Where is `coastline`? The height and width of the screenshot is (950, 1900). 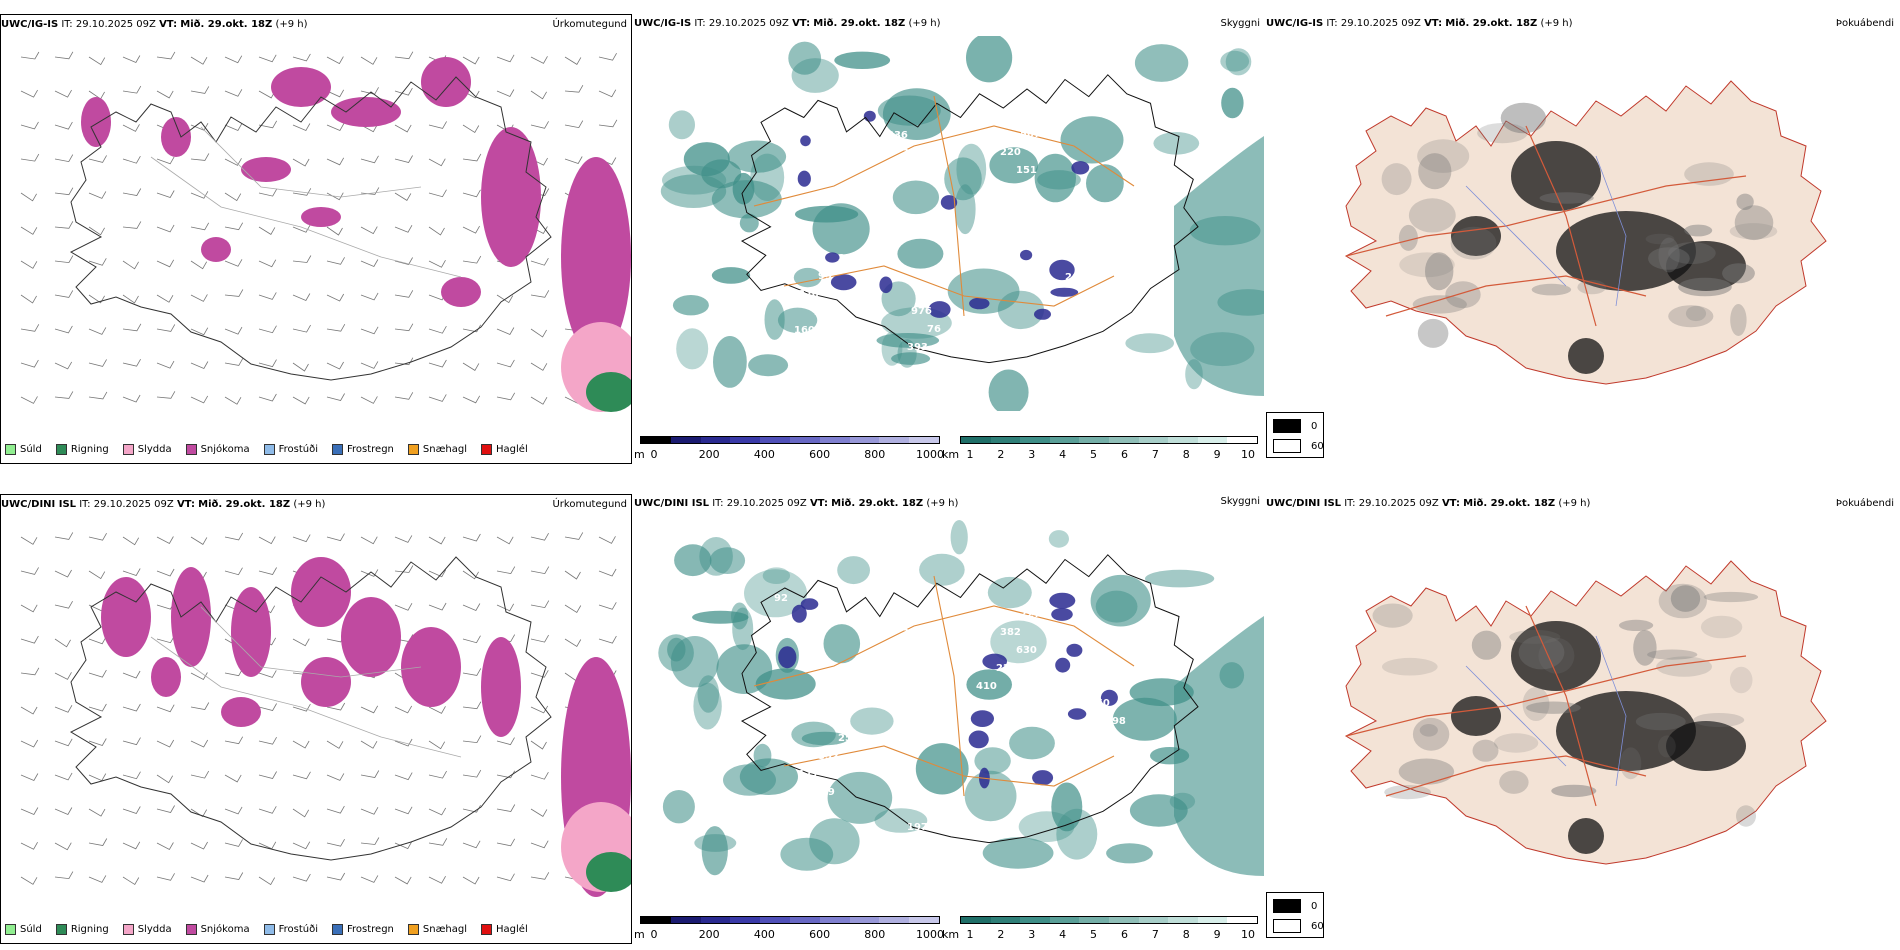 coastline is located at coordinates (310, 228).